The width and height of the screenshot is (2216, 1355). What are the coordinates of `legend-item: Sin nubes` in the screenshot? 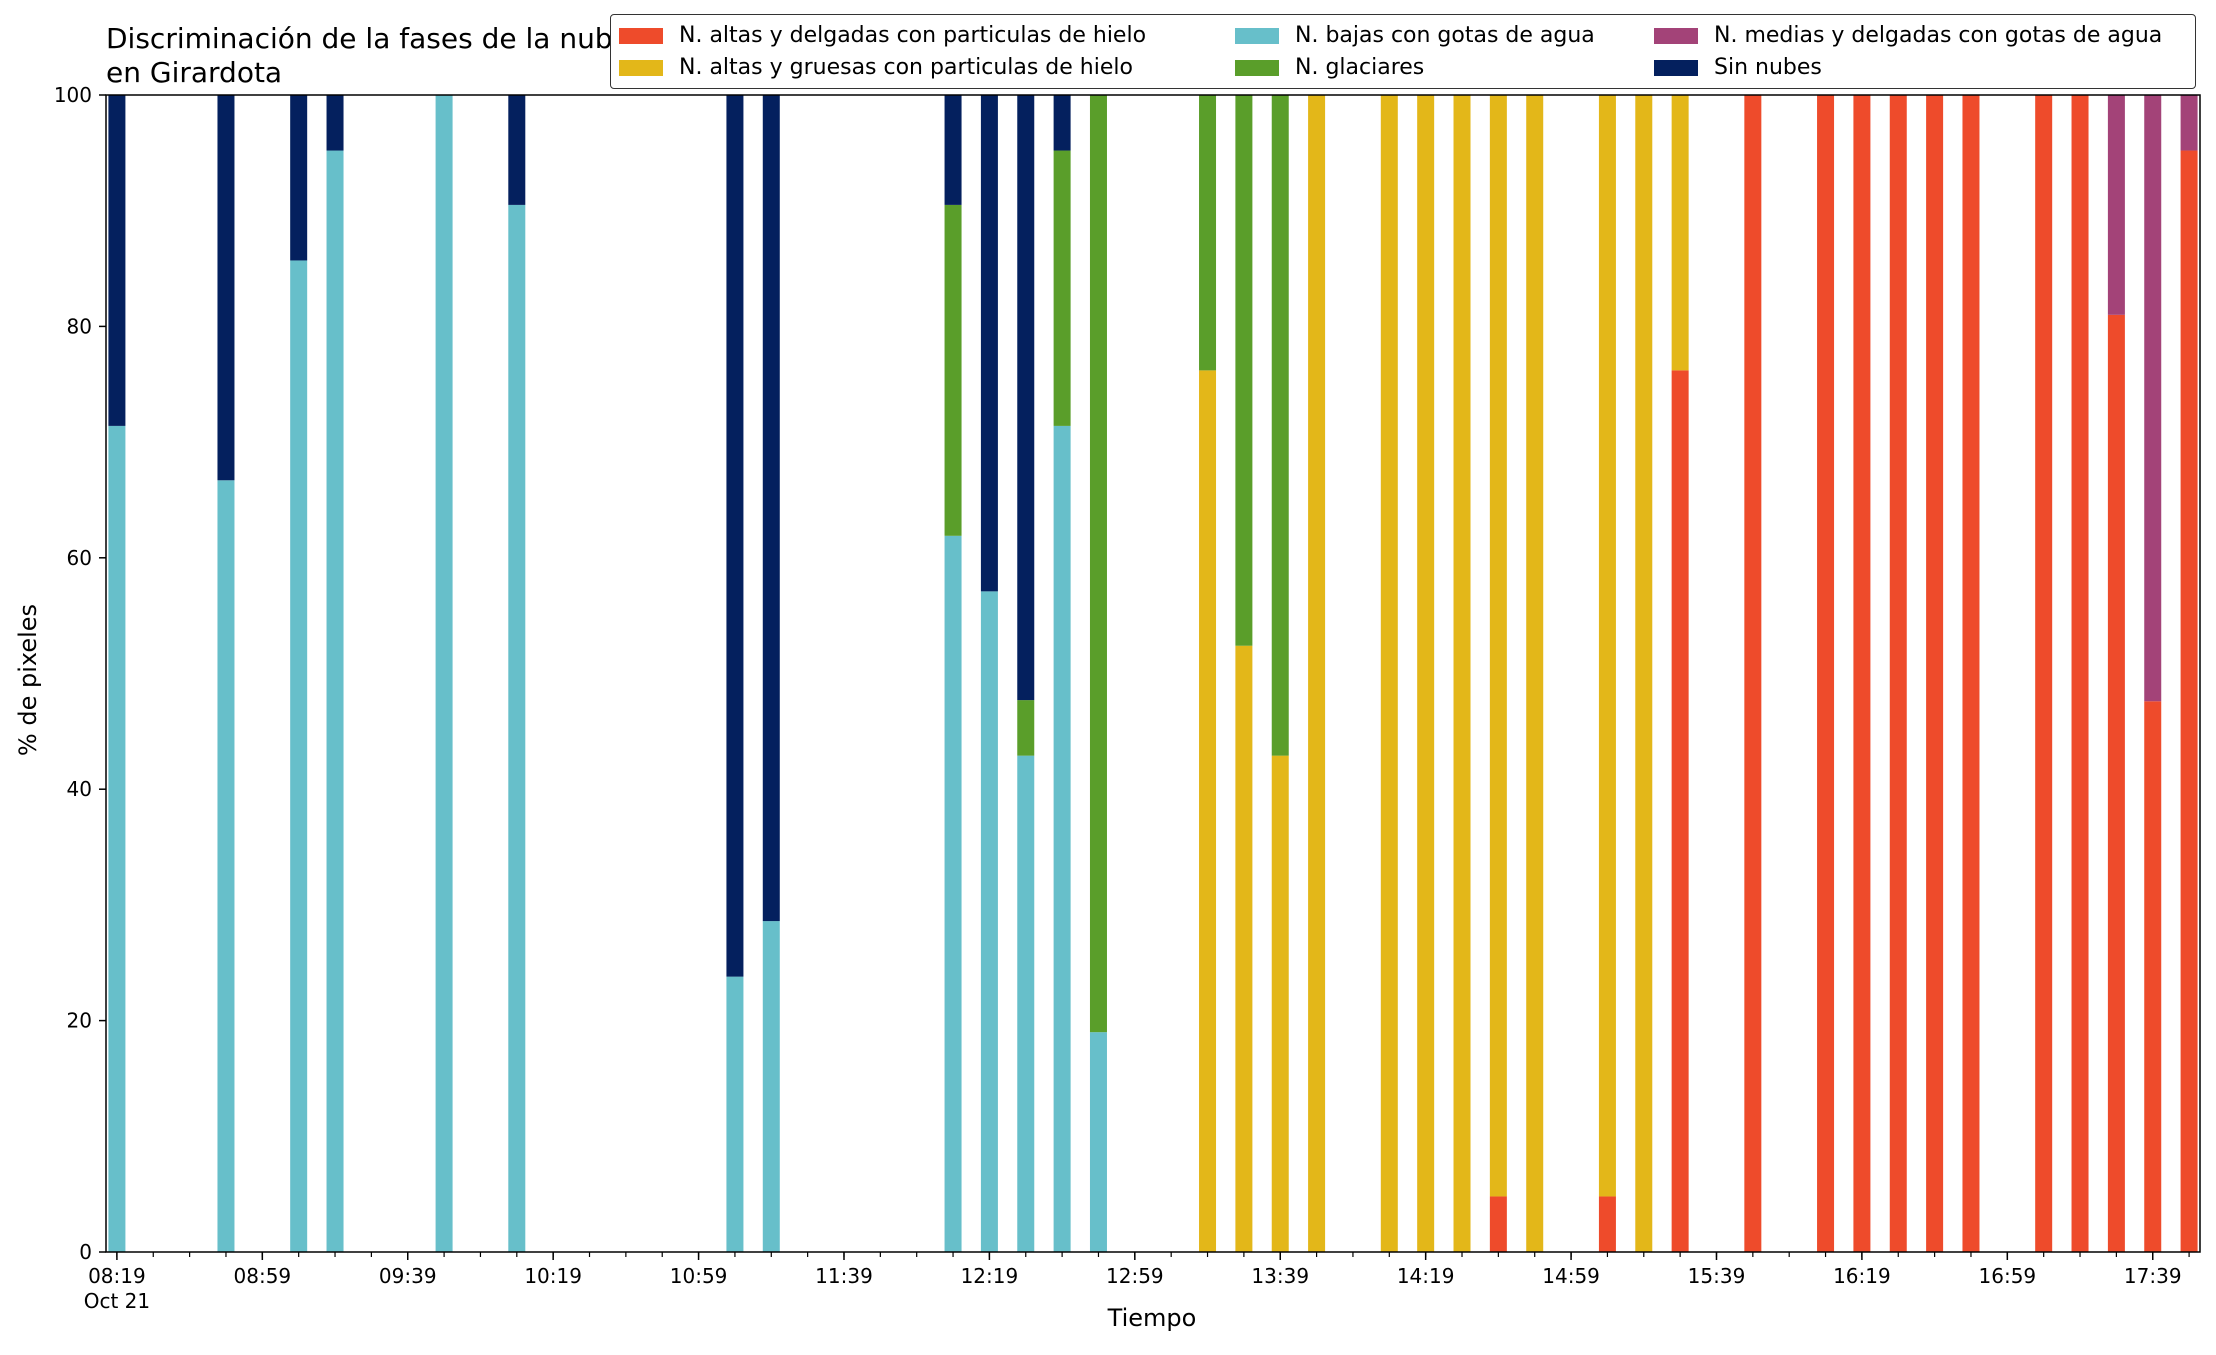 It's located at (1738, 67).